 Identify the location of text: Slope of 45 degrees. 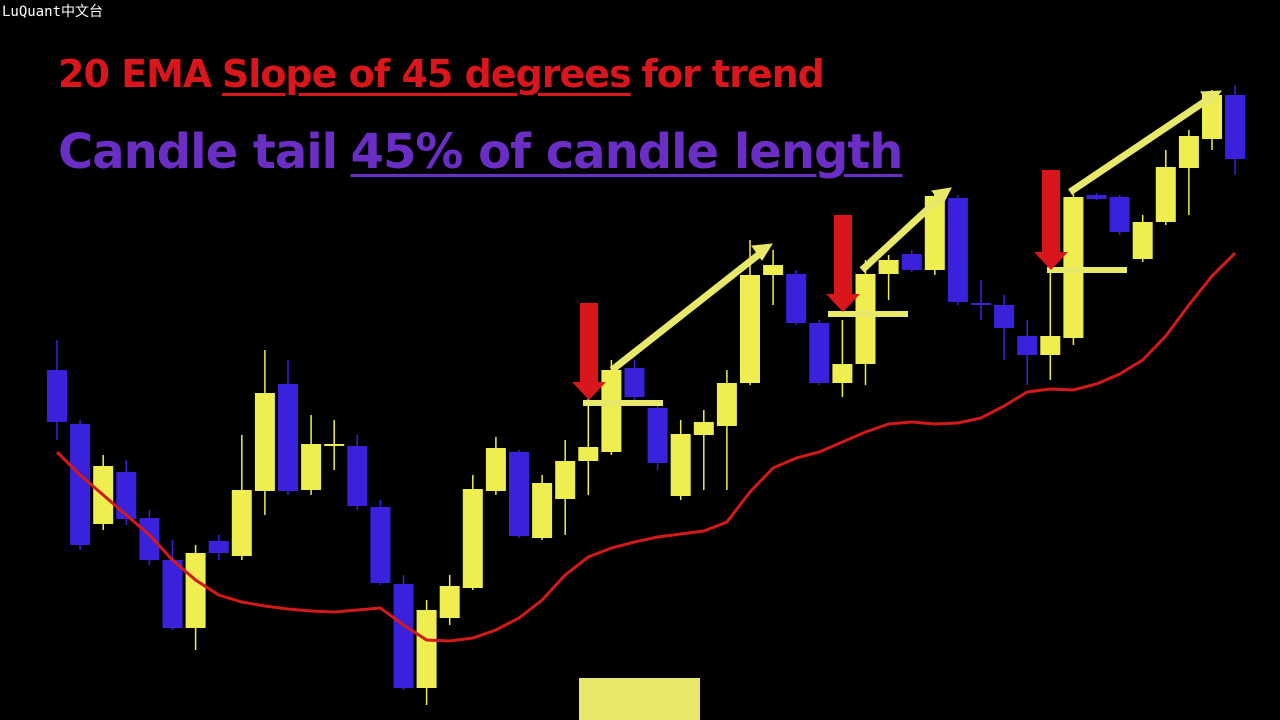
(426, 74).